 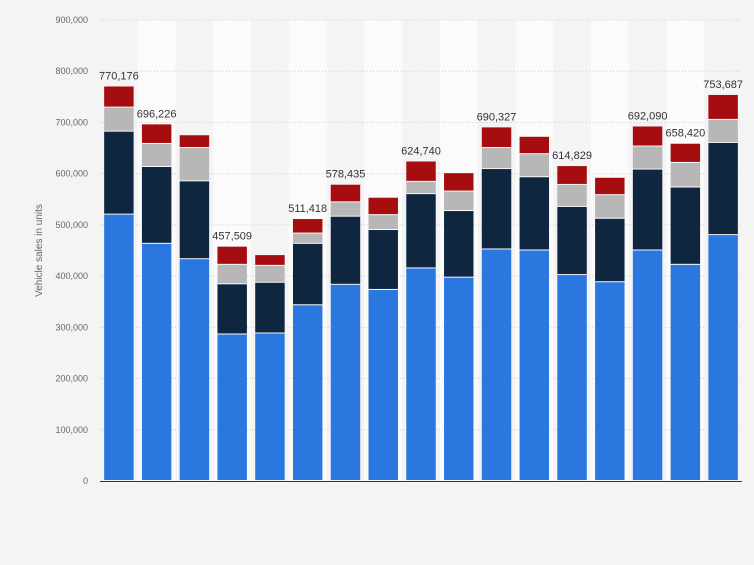 What do you see at coordinates (346, 175) in the screenshot?
I see `total-label: 578,435` at bounding box center [346, 175].